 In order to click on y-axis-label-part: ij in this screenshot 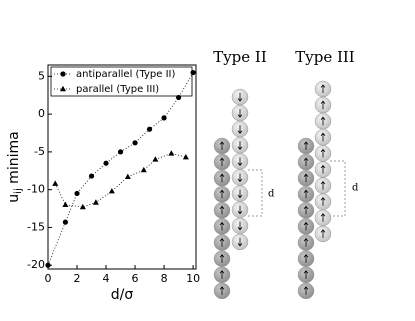, I will do `click(18, 191)`.